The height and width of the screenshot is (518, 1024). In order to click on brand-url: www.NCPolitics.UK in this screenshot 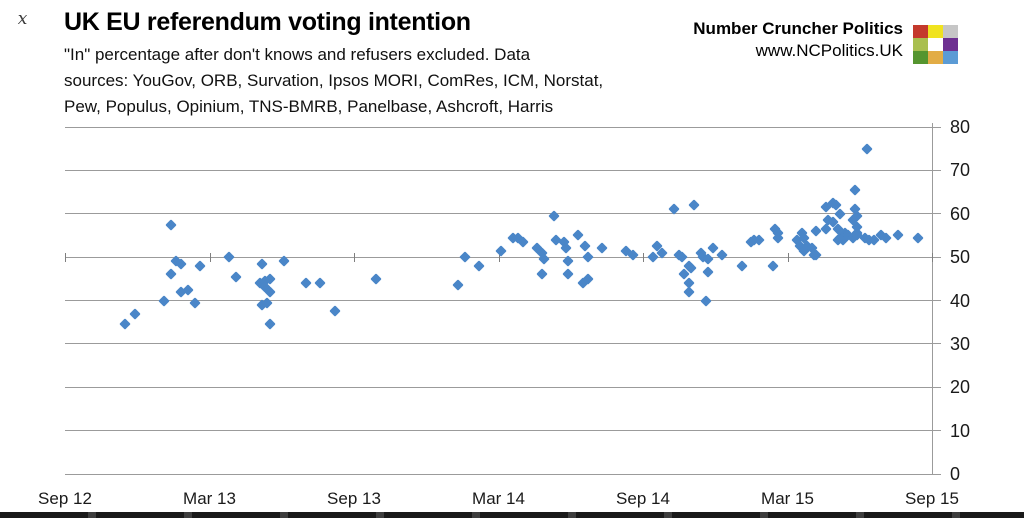, I will do `click(829, 50)`.